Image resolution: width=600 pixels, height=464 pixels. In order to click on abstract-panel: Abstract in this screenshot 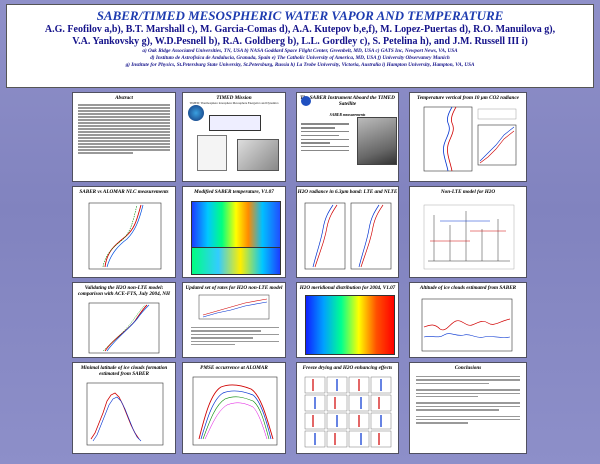, I will do `click(124, 137)`.